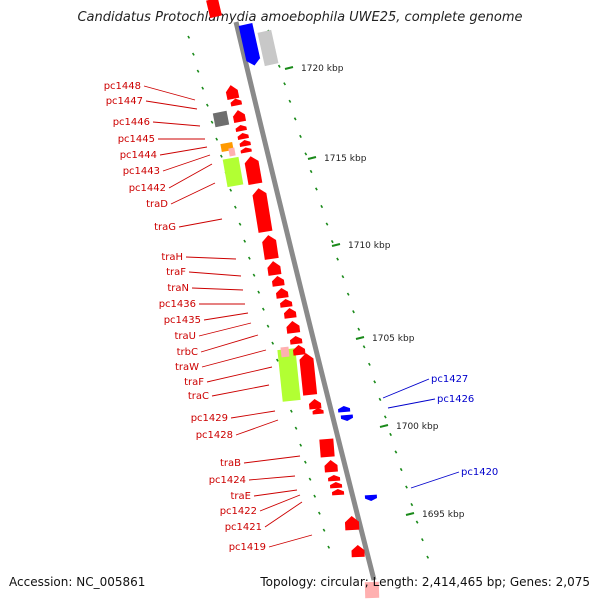 This screenshot has height=600, width=600. I want to click on gene-label: traD, so click(157, 204).